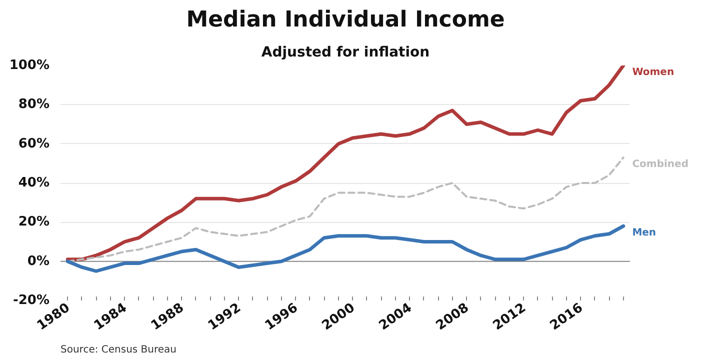  What do you see at coordinates (34, 144) in the screenshot?
I see `y-tick-label: 60%` at bounding box center [34, 144].